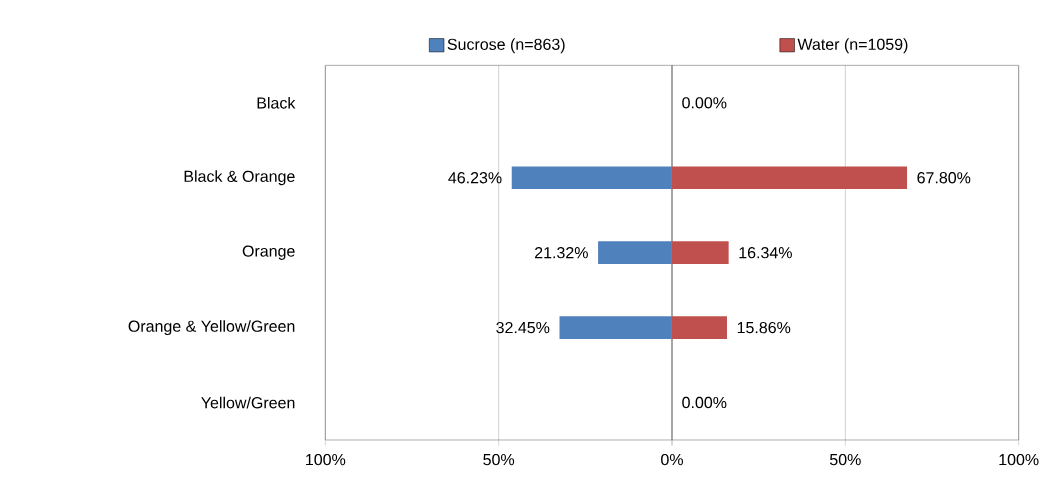 The image size is (1052, 488). I want to click on data-label: 67.80%, so click(944, 178).